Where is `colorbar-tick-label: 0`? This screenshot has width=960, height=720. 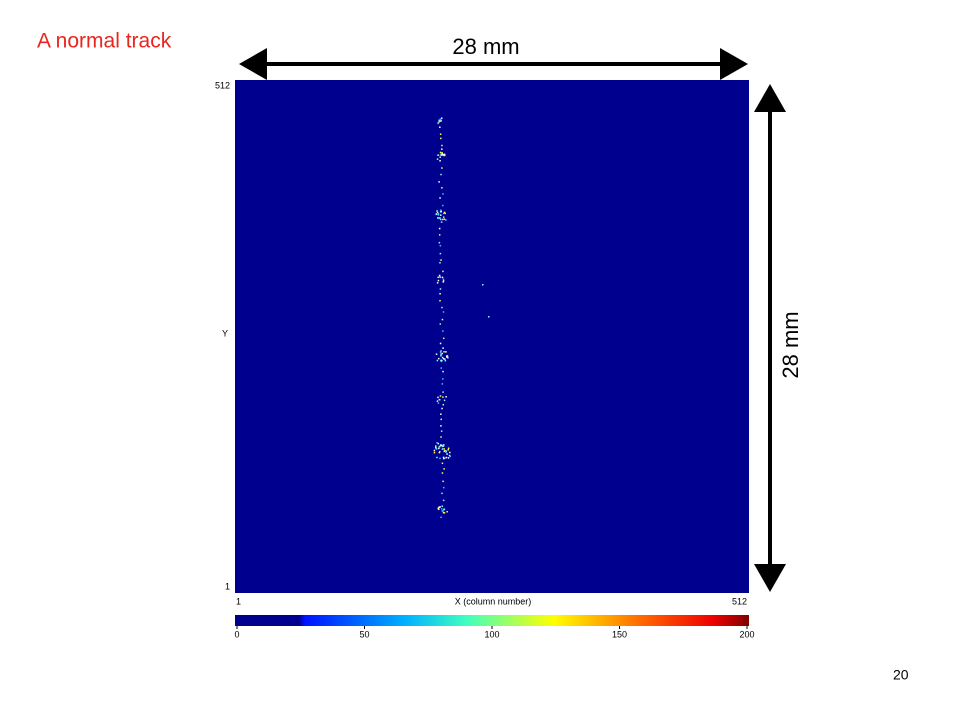
colorbar-tick-label: 0 is located at coordinates (236, 634).